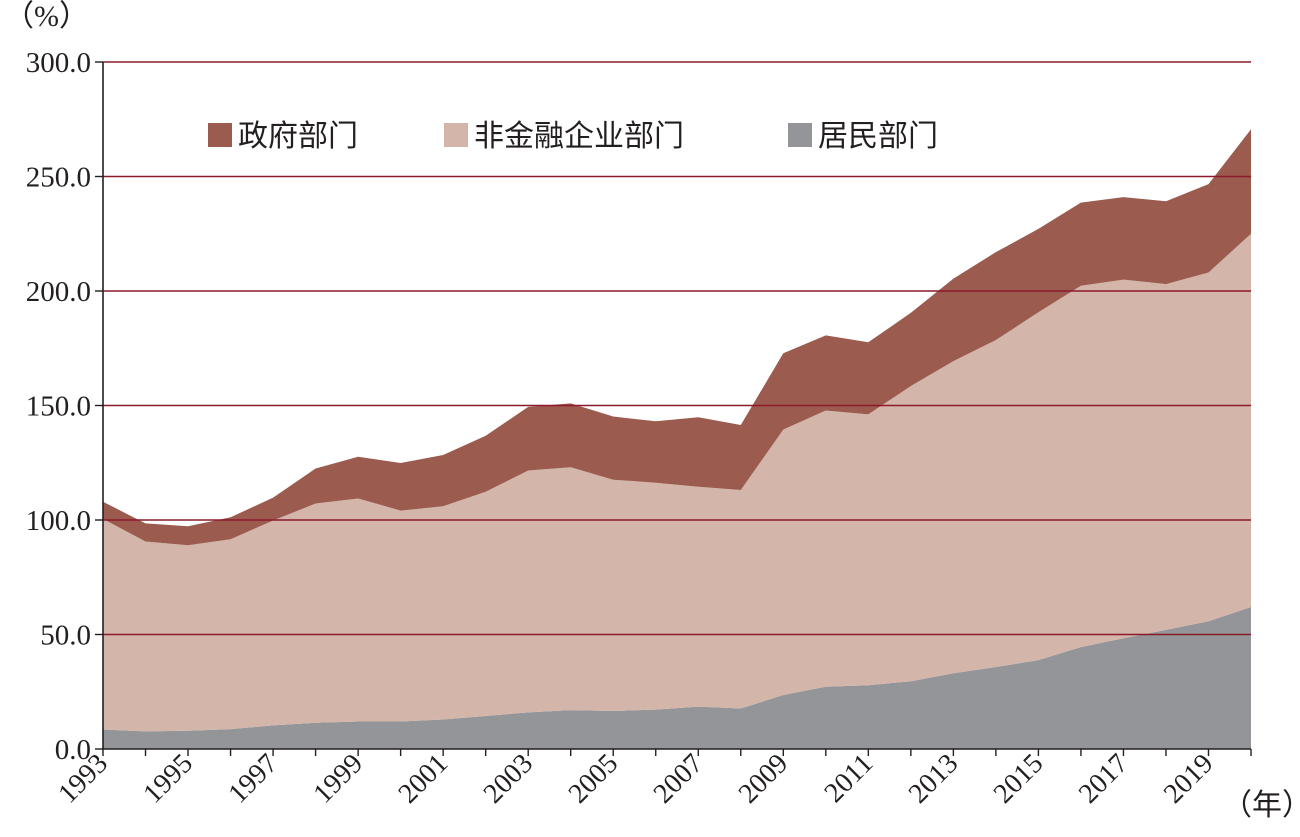 This screenshot has height=837, width=1300. Describe the element at coordinates (1019, 779) in the screenshot. I see `x-tick-label: 2015` at that location.